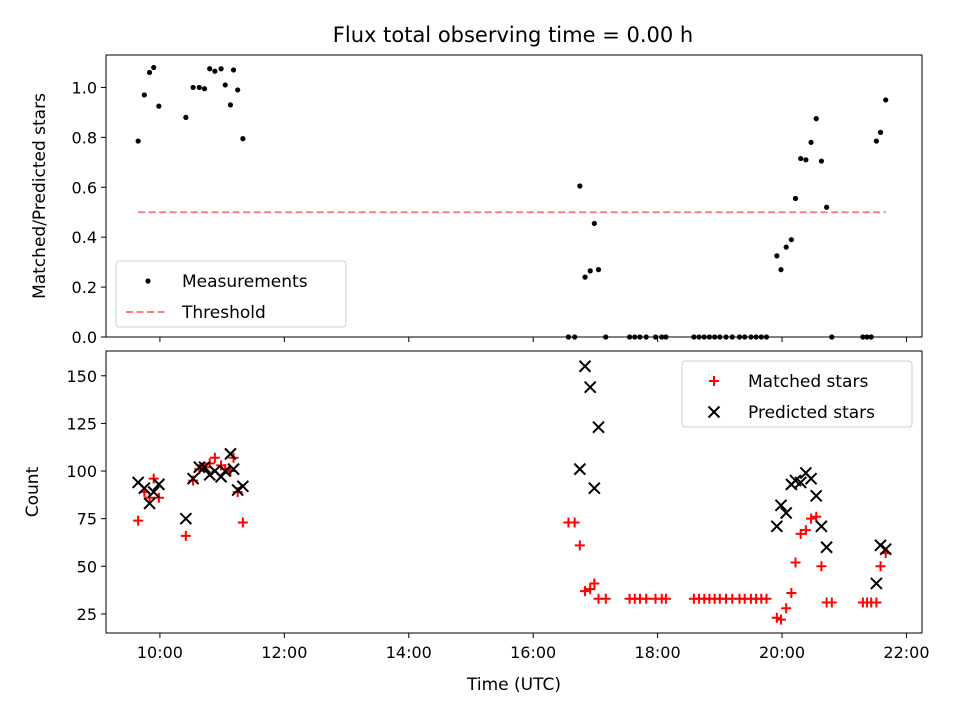 The image size is (960, 720). What do you see at coordinates (84, 87) in the screenshot?
I see `y-tick-label: 1.0` at bounding box center [84, 87].